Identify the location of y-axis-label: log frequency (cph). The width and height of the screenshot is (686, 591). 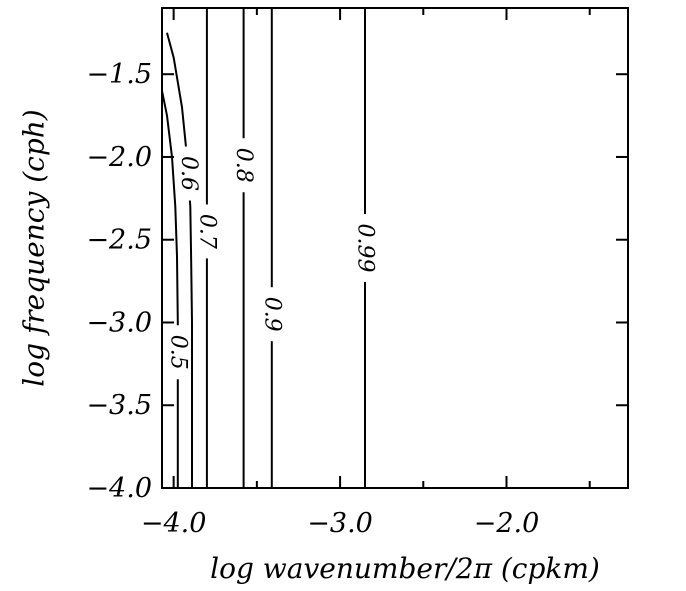
(34, 247).